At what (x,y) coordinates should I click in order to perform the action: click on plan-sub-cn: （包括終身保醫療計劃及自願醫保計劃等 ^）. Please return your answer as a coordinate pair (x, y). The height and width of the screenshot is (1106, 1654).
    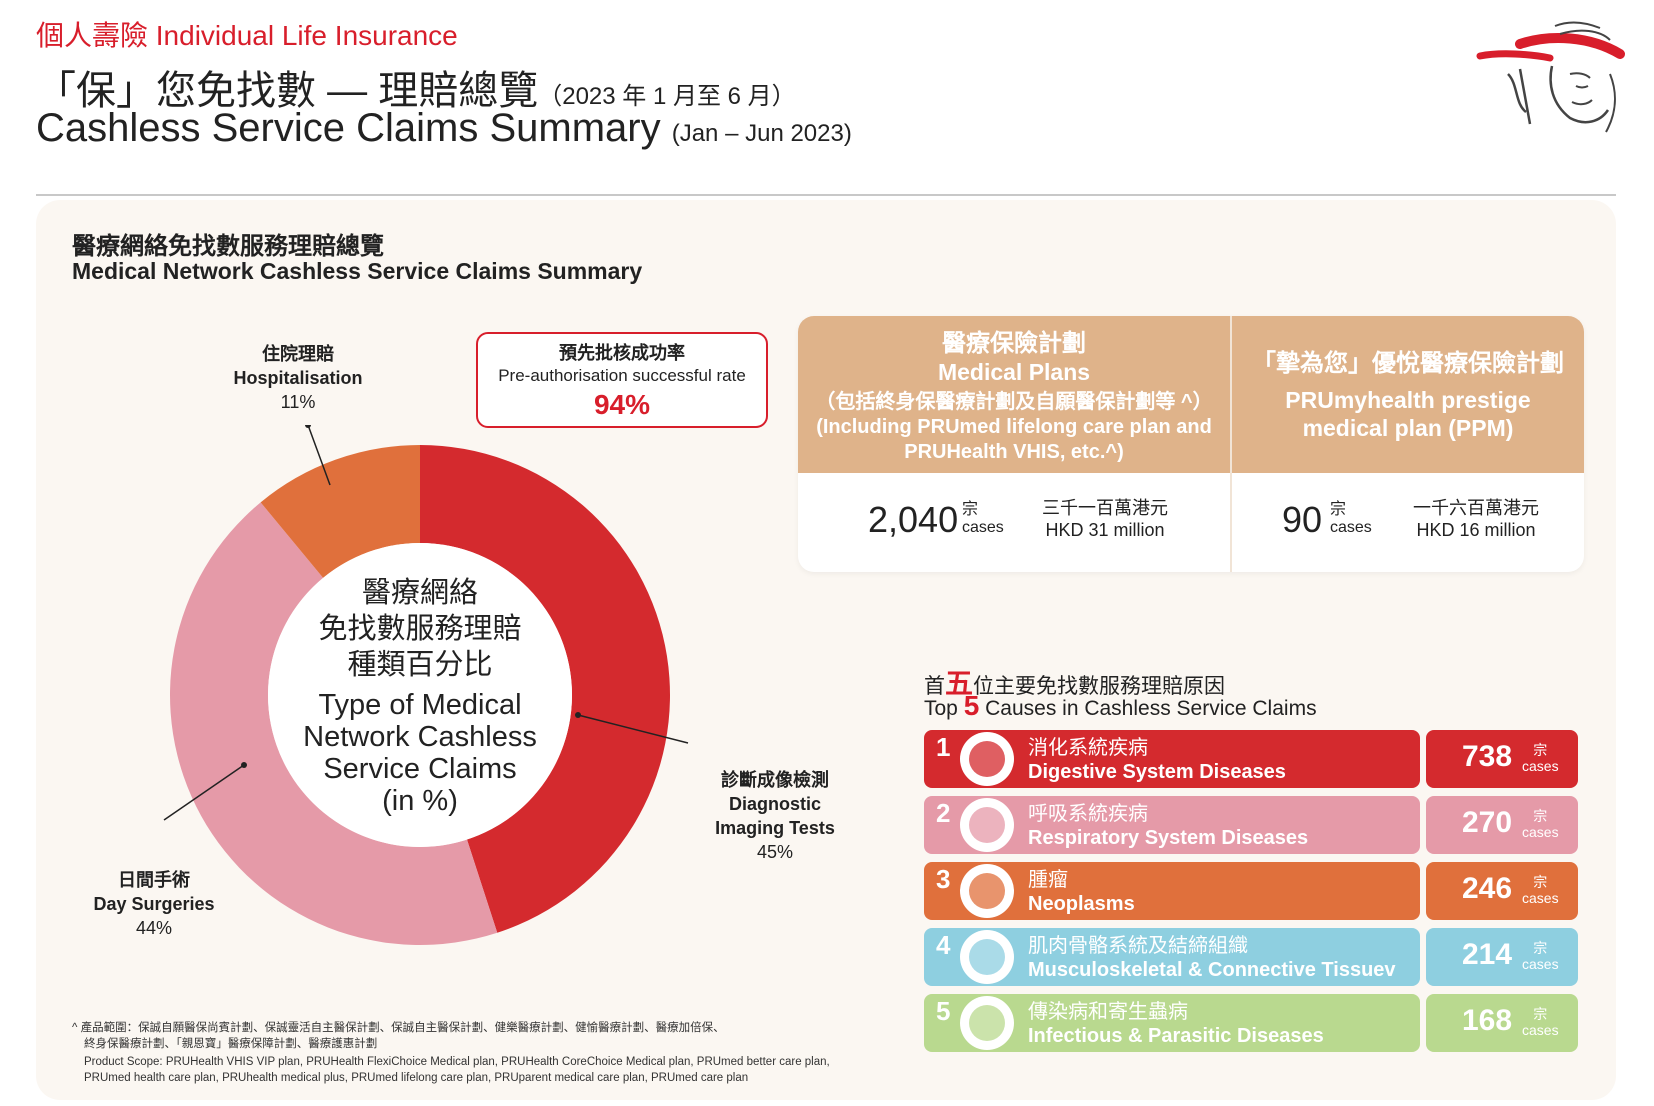
    Looking at the image, I should click on (1014, 402).